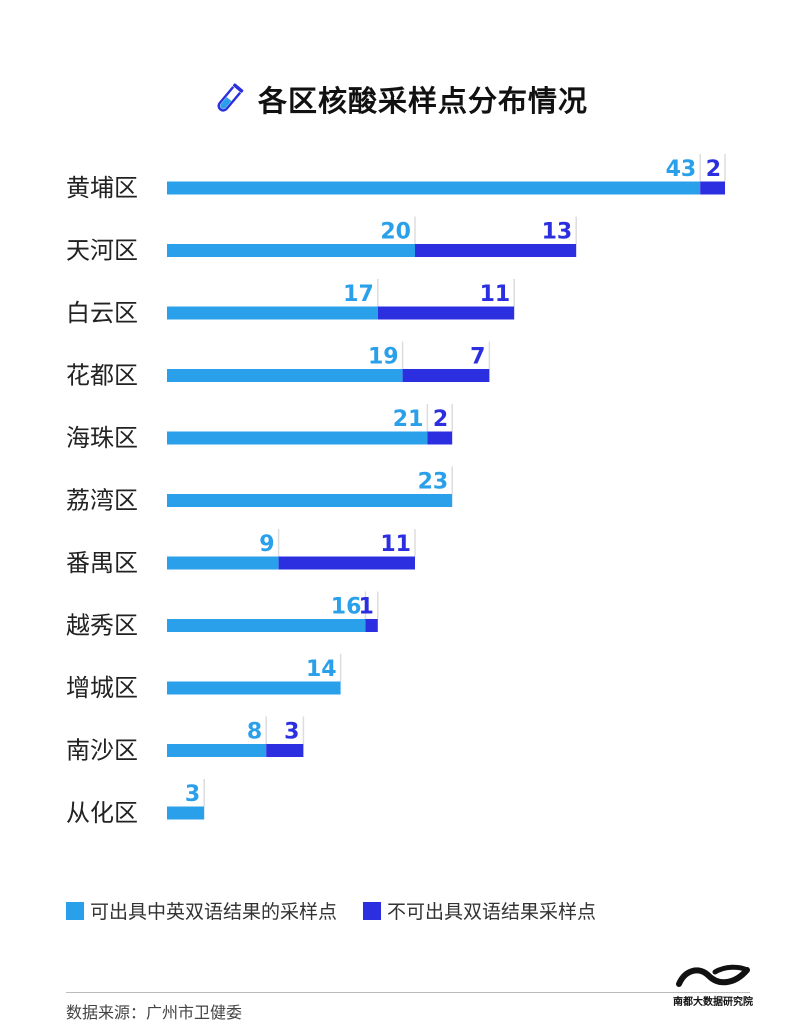  Describe the element at coordinates (358, 294) in the screenshot. I see `data-label-bilingual: 17` at that location.